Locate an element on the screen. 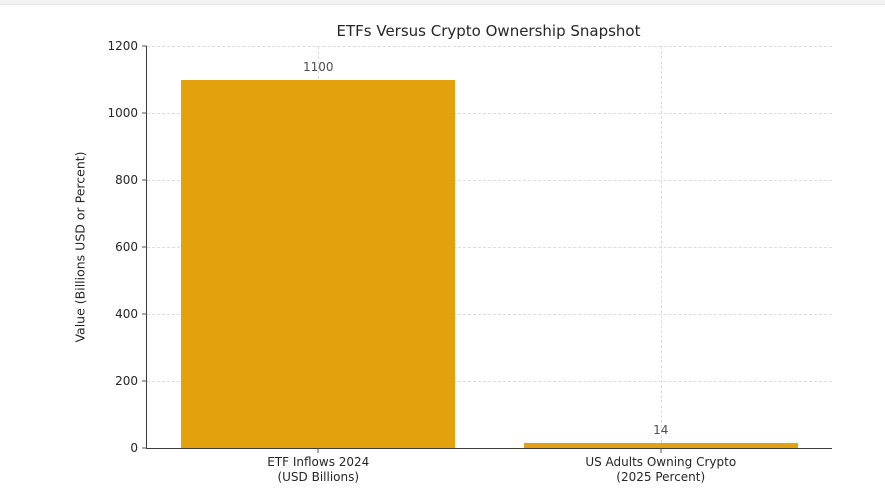  x-tick-label: ETF Inflows 2024 (USD Billions) is located at coordinates (318, 470).